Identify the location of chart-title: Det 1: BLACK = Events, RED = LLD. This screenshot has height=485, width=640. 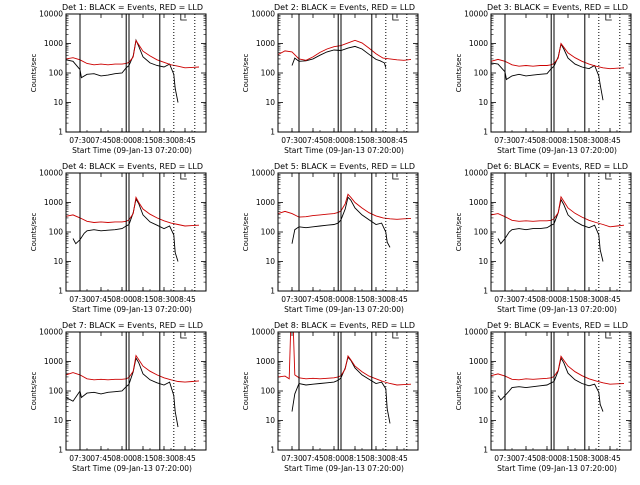
(132, 7).